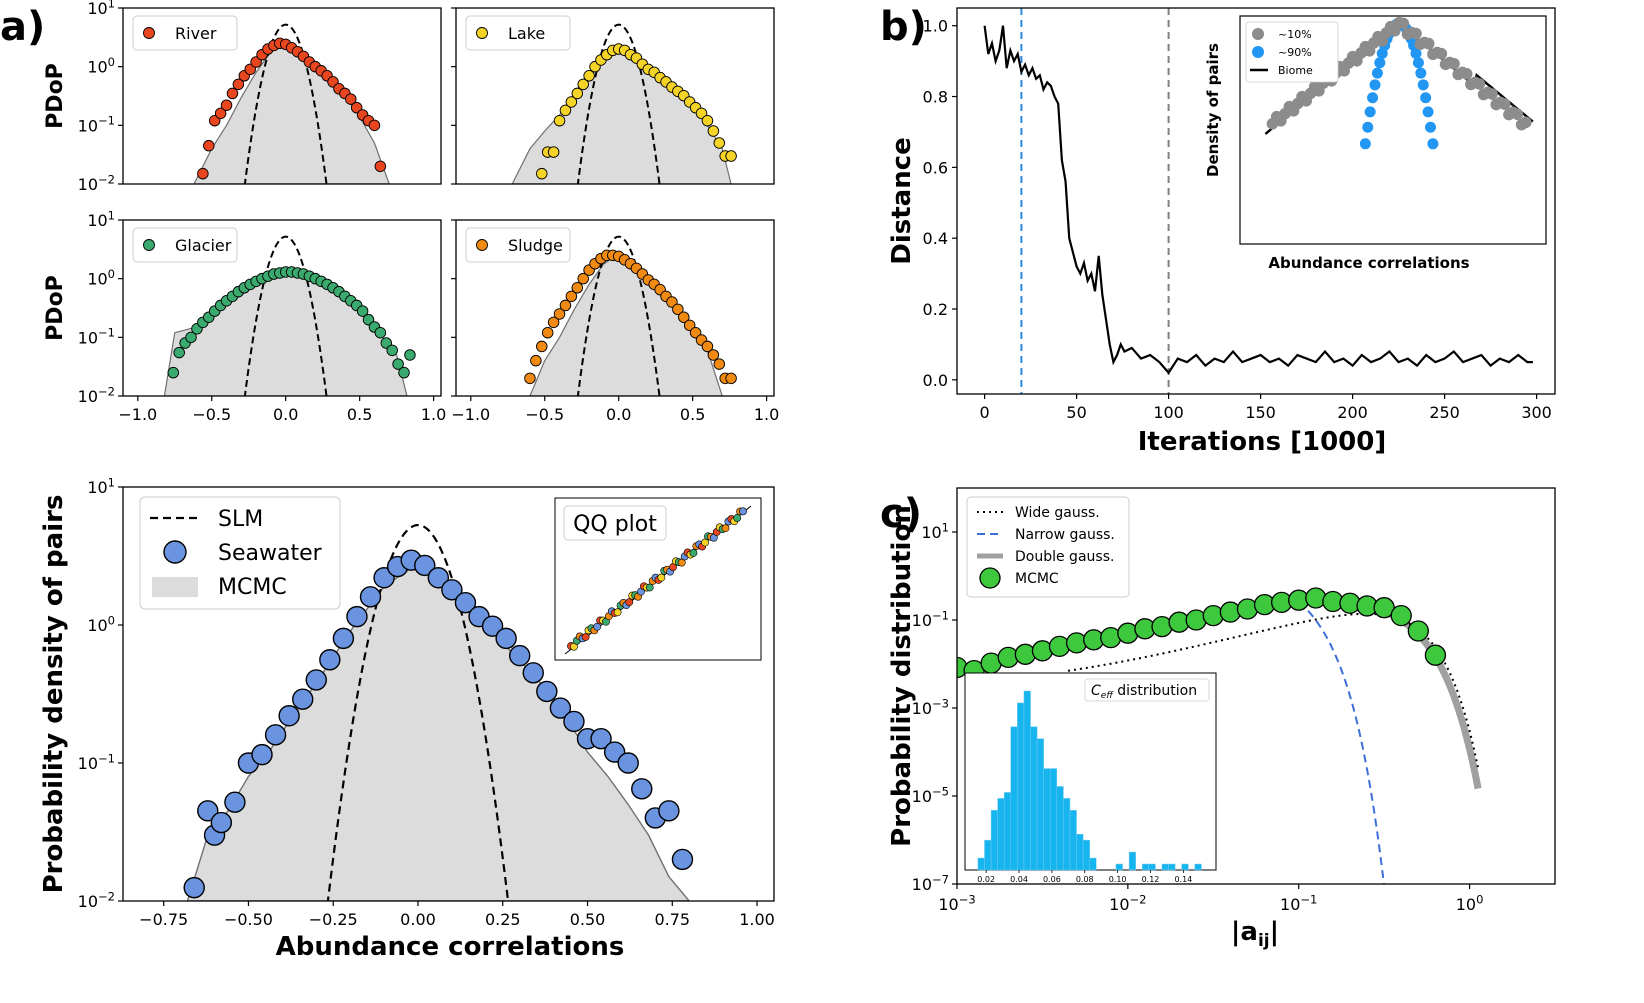 This screenshot has height=1003, width=1644. I want to click on main-plot, so click(438, 712).